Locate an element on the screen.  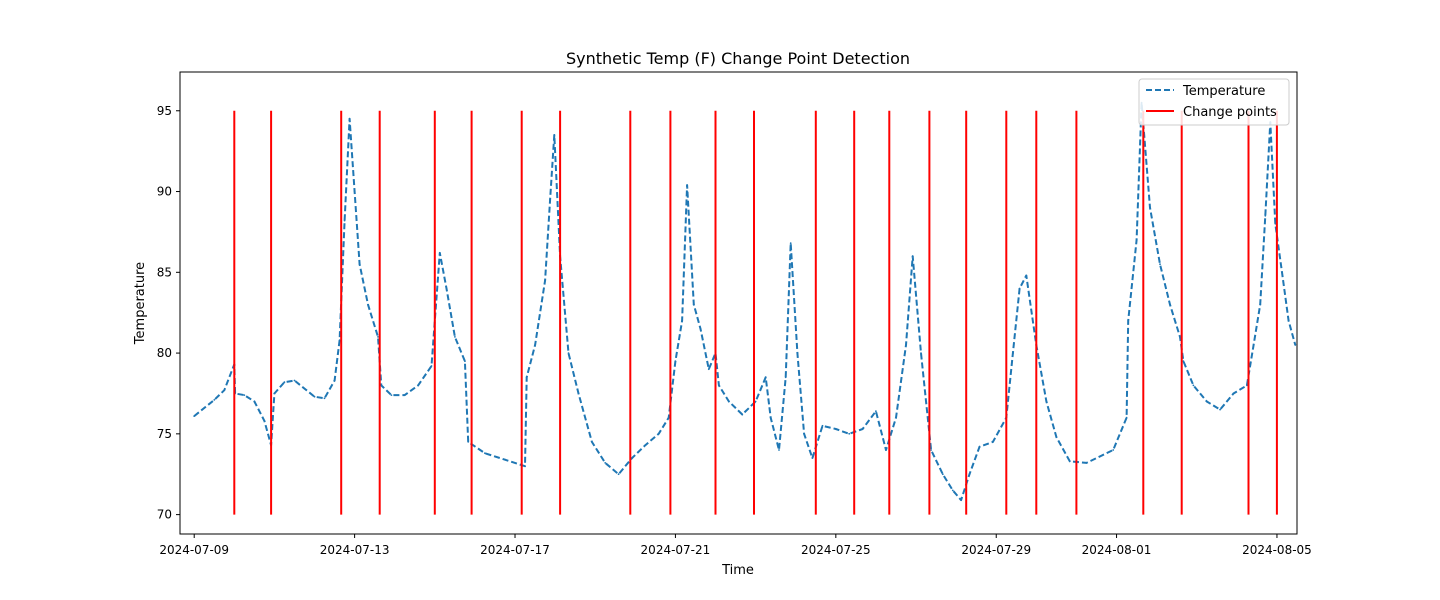
x-tick-label: 2024-07-13 is located at coordinates (355, 550).